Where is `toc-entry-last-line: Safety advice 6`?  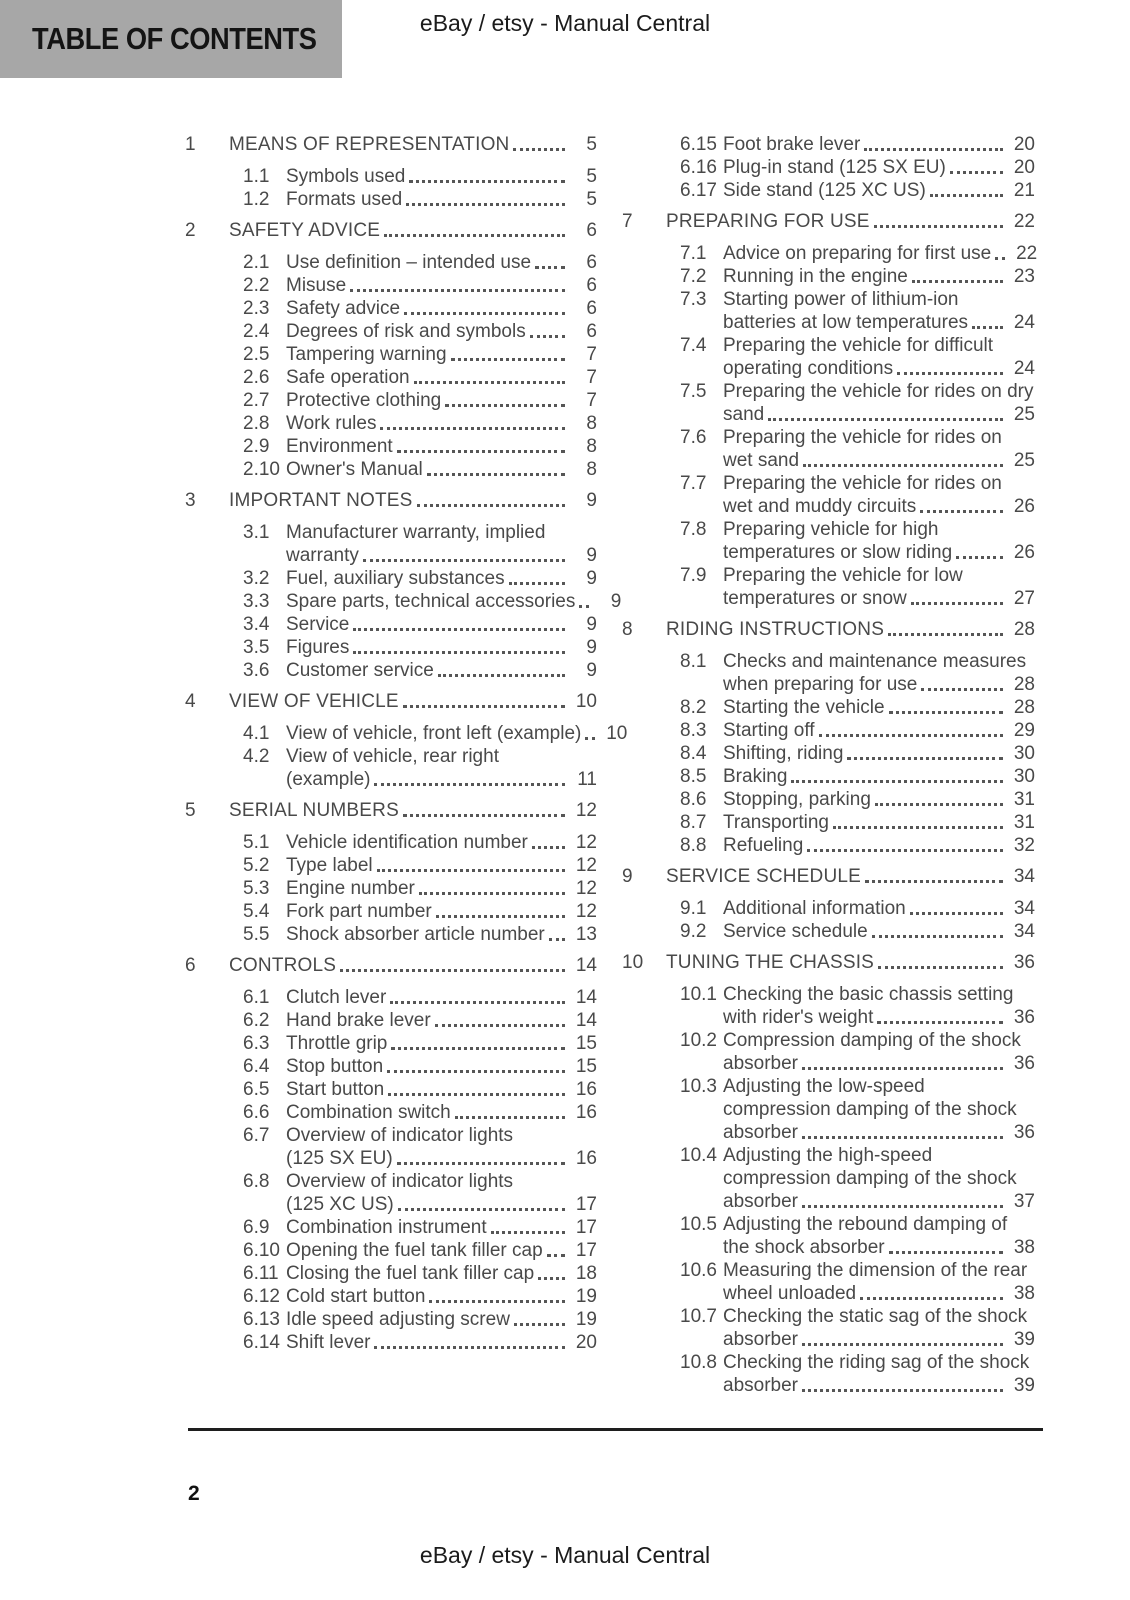
toc-entry-last-line: Safety advice 6 is located at coordinates (441, 308).